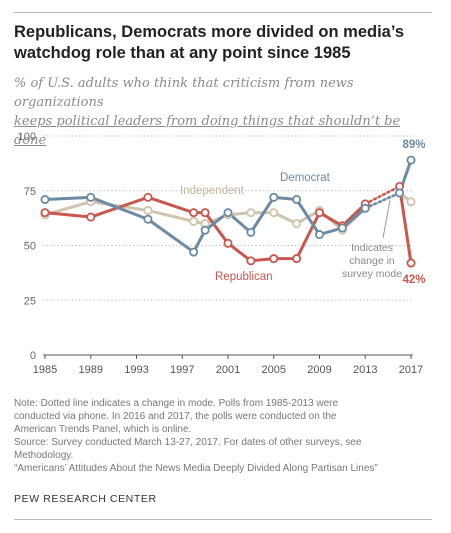 The width and height of the screenshot is (451, 533). What do you see at coordinates (182, 370) in the screenshot?
I see `x-tick-label-1997: 1997` at bounding box center [182, 370].